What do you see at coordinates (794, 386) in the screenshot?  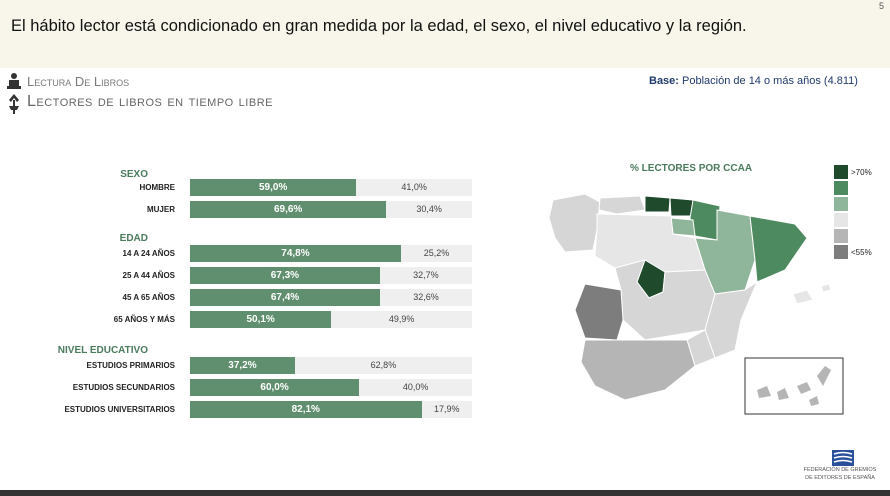 I see `canarias-inset` at bounding box center [794, 386].